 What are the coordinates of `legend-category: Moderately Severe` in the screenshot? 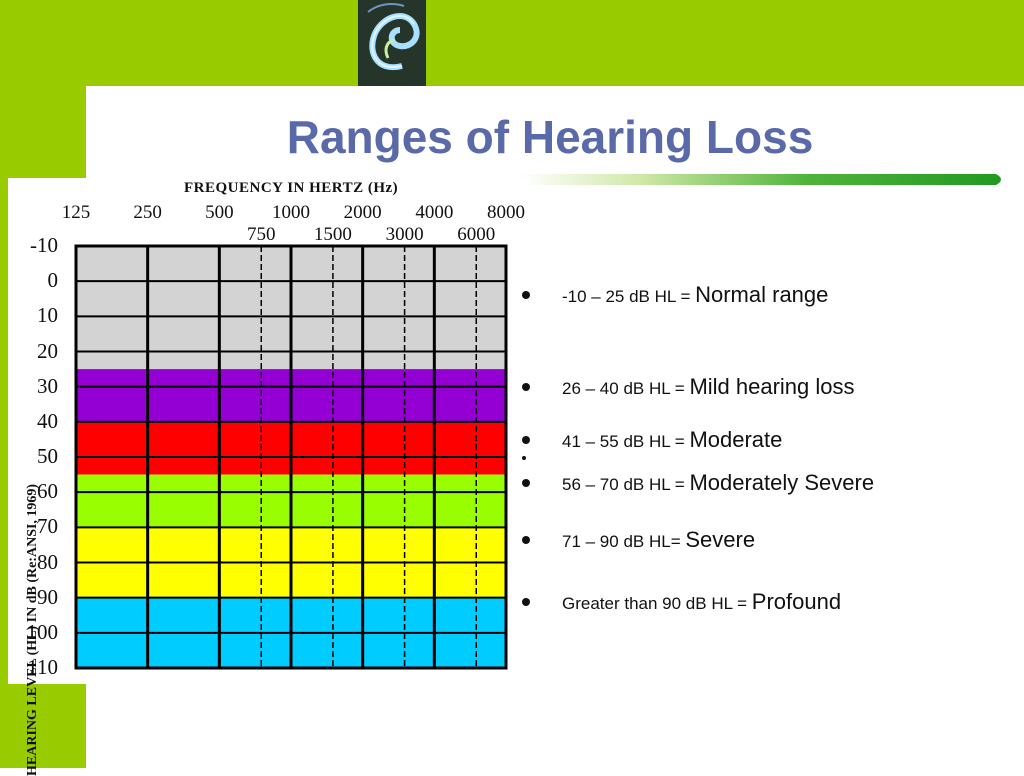 It's located at (782, 482).